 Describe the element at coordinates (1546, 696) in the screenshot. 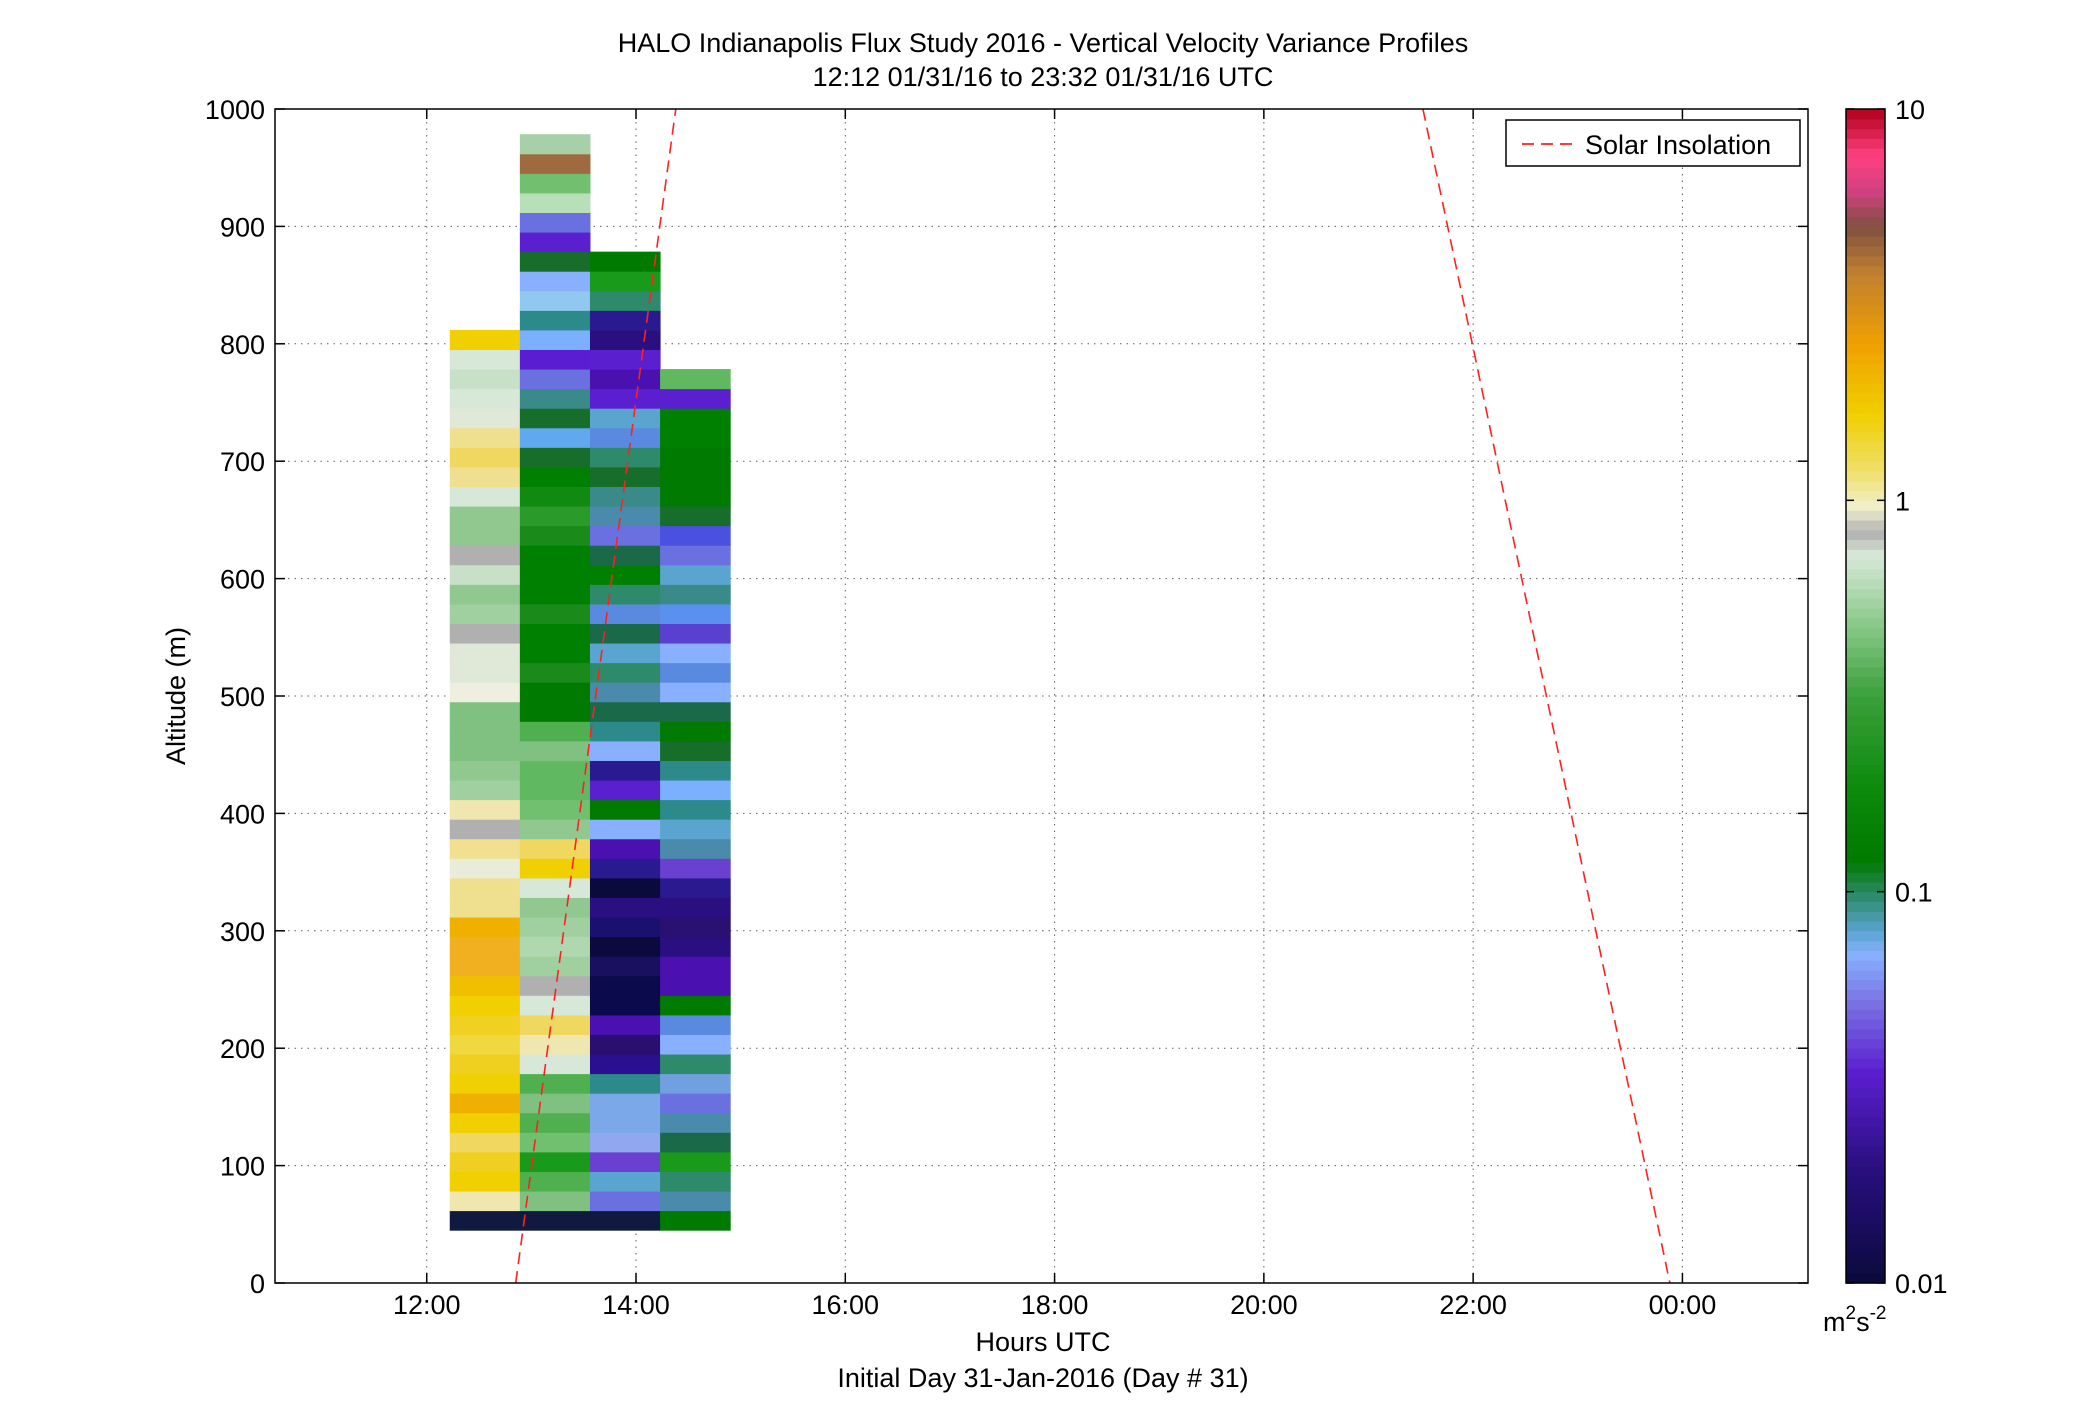

I see `solar-insolation-line` at that location.